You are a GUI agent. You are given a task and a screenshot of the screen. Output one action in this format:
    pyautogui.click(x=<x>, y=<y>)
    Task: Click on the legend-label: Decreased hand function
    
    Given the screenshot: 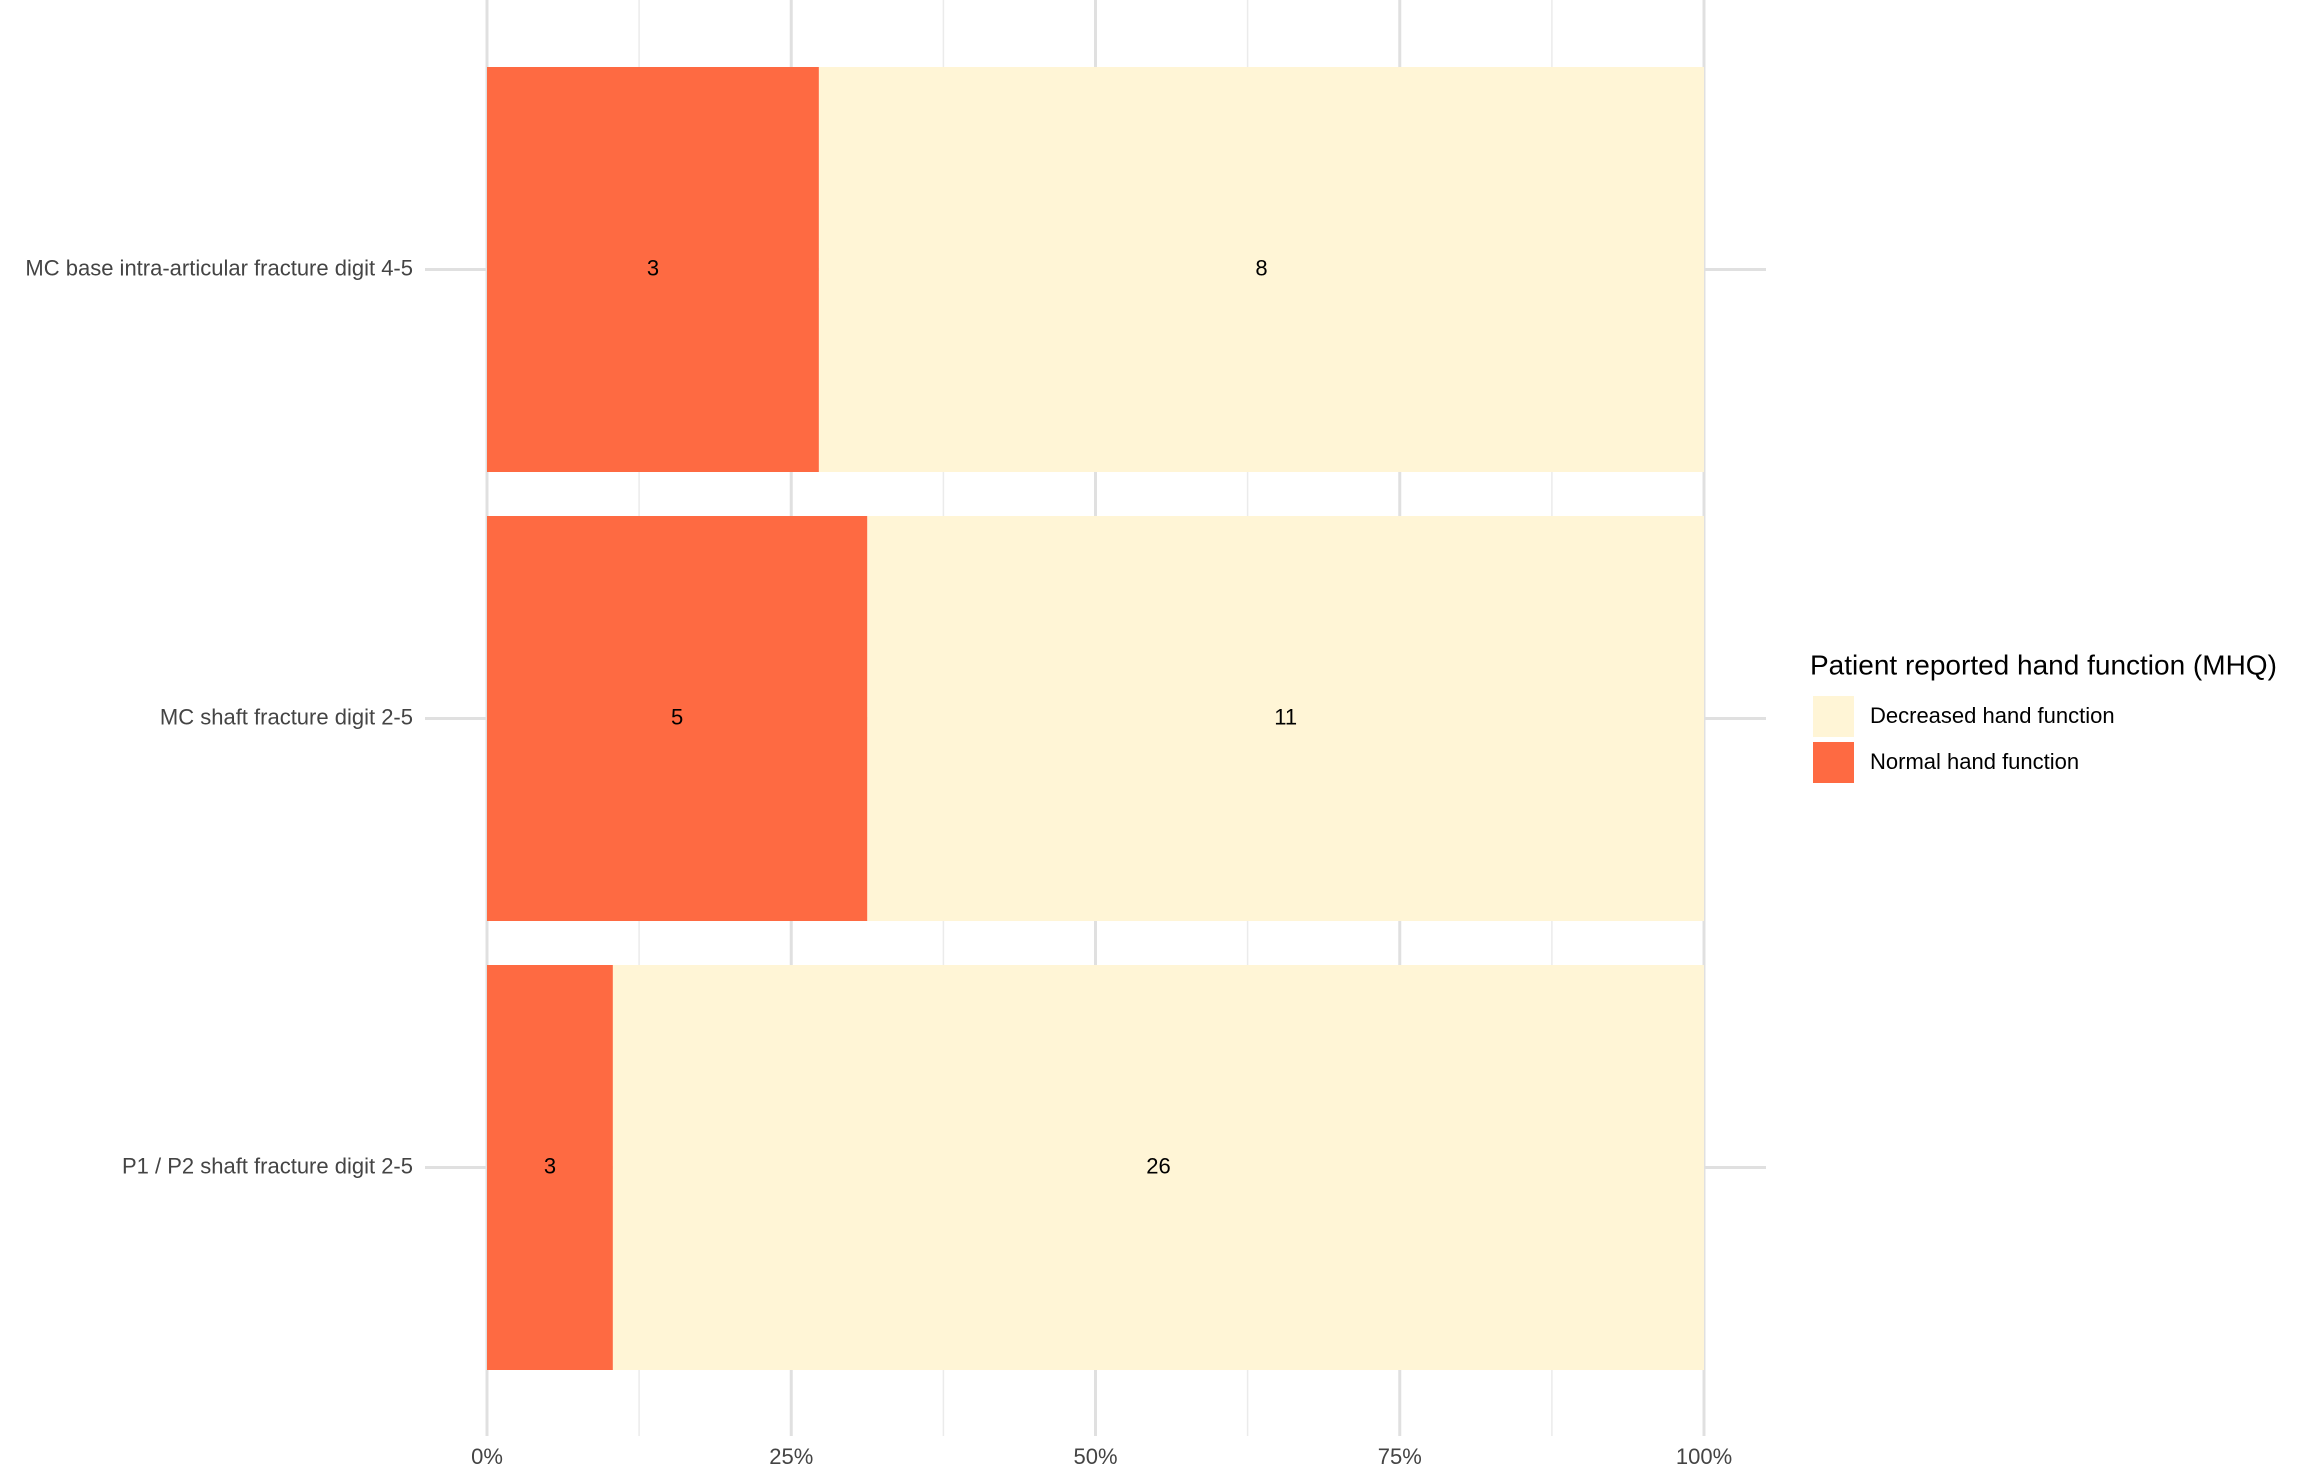 What is the action you would take?
    pyautogui.click(x=1992, y=715)
    